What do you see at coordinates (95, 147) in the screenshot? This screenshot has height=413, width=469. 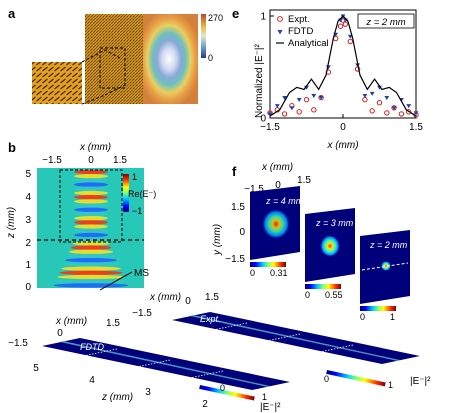 I see `panel-b-x-axis-label: x (mm)` at bounding box center [95, 147].